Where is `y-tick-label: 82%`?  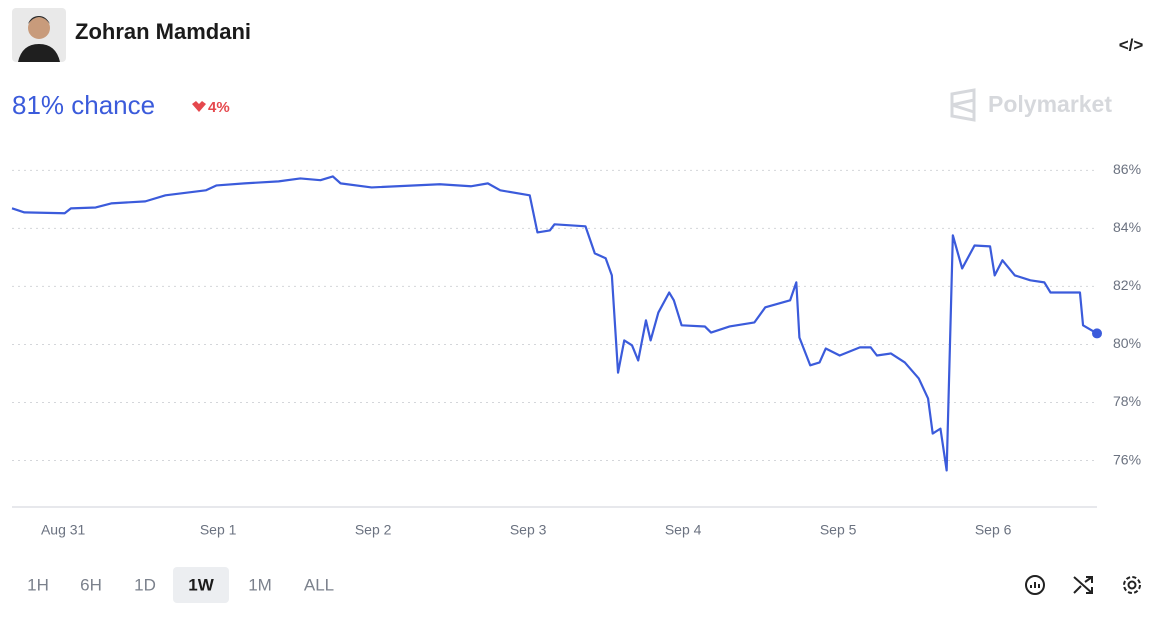
y-tick-label: 82% is located at coordinates (1127, 285).